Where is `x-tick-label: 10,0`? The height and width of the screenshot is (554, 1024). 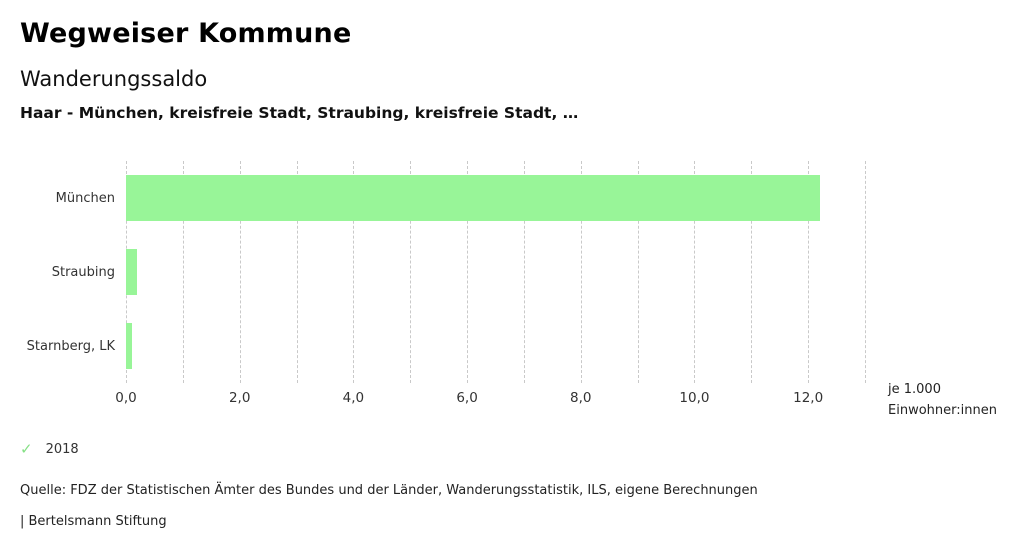
x-tick-label: 10,0 is located at coordinates (694, 398).